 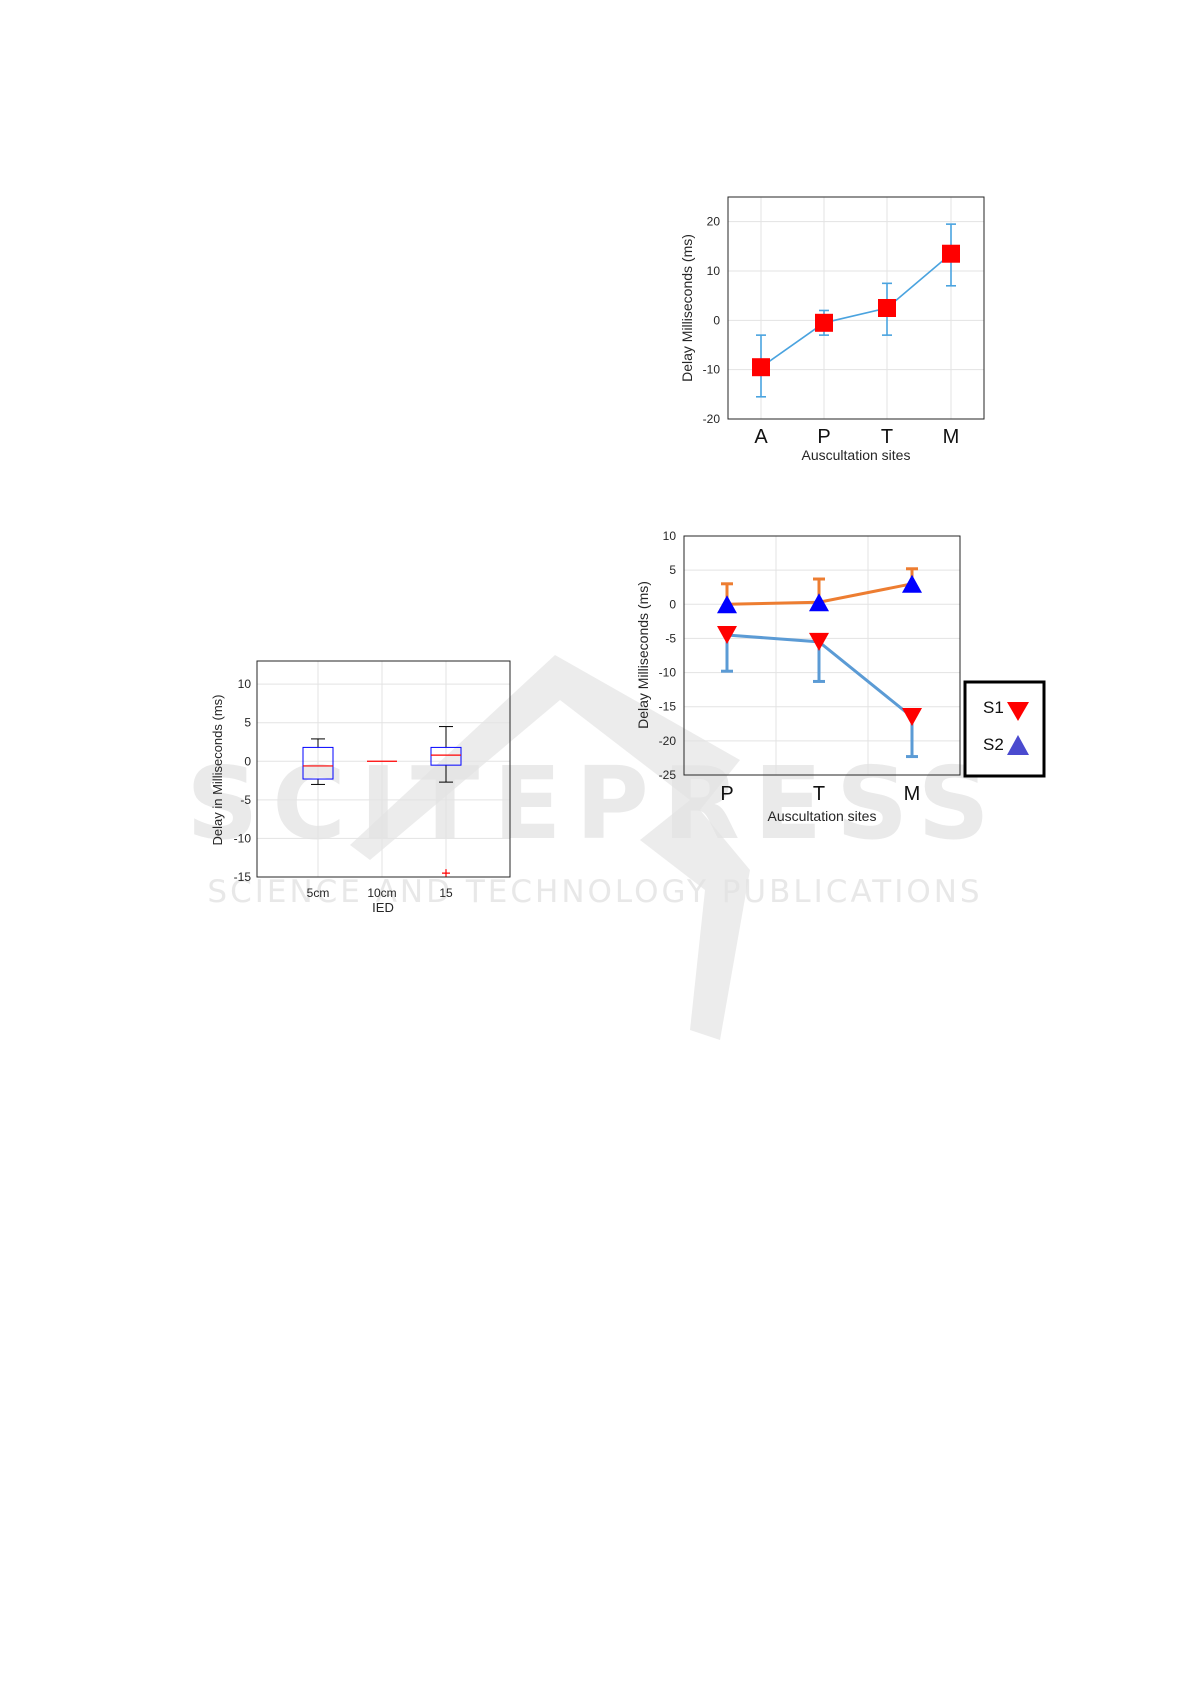 I want to click on chart-2-ytick-label: -5, so click(x=670, y=638).